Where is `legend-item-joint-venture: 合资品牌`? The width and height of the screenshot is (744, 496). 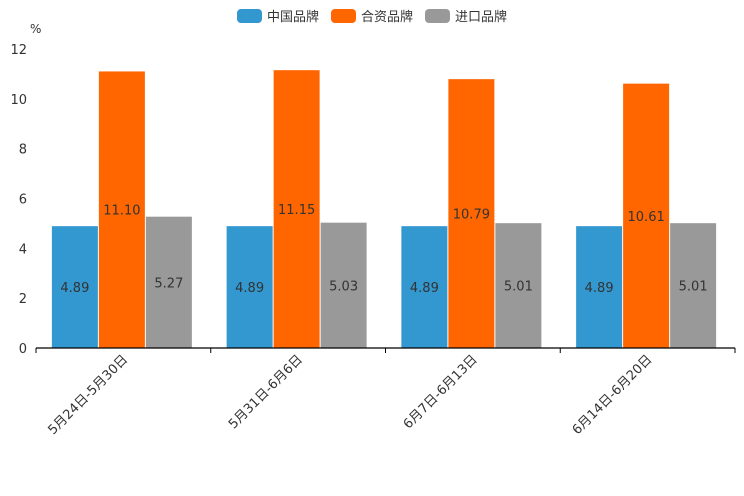 legend-item-joint-venture: 合资品牌 is located at coordinates (371, 15).